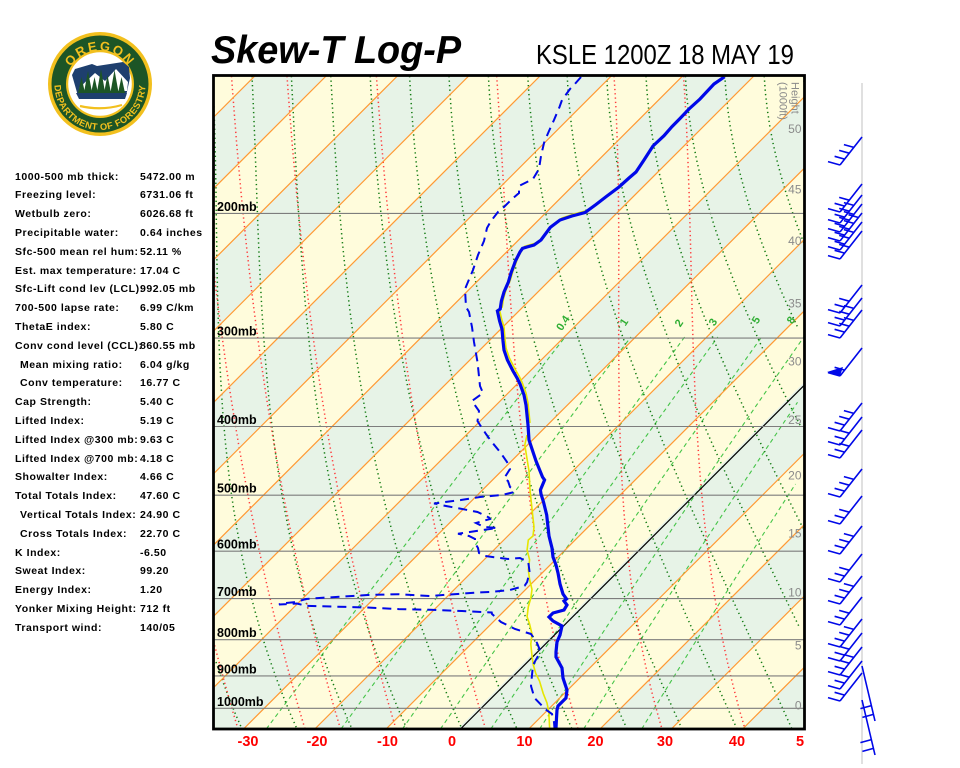 The width and height of the screenshot is (960, 768). What do you see at coordinates (795, 129) in the screenshot?
I see `svg-text: 50` at bounding box center [795, 129].